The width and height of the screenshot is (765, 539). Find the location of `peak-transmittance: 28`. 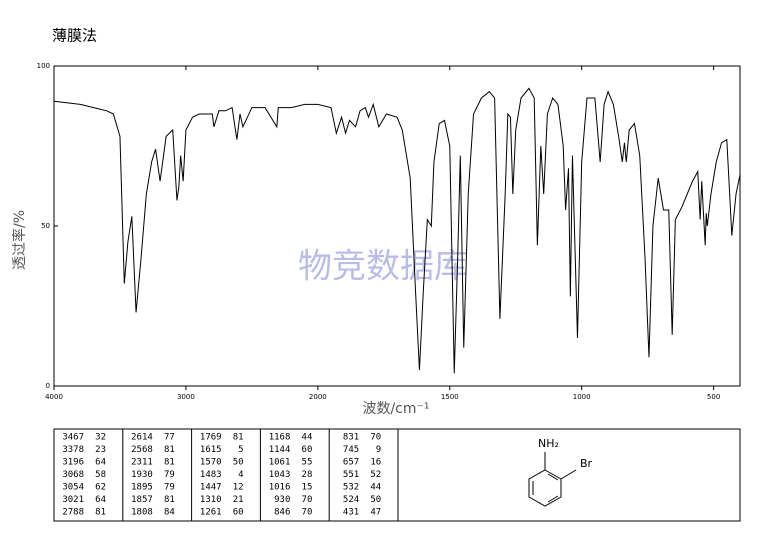

peak-transmittance: 28 is located at coordinates (307, 475).